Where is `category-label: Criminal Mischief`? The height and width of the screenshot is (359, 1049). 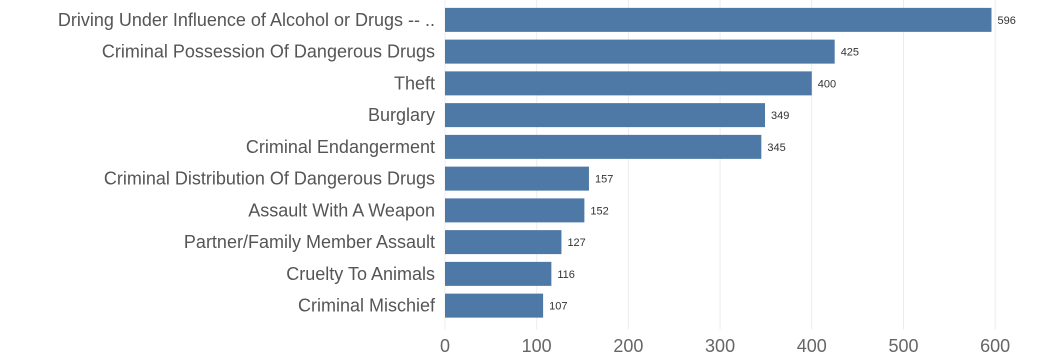
category-label: Criminal Mischief is located at coordinates (367, 306).